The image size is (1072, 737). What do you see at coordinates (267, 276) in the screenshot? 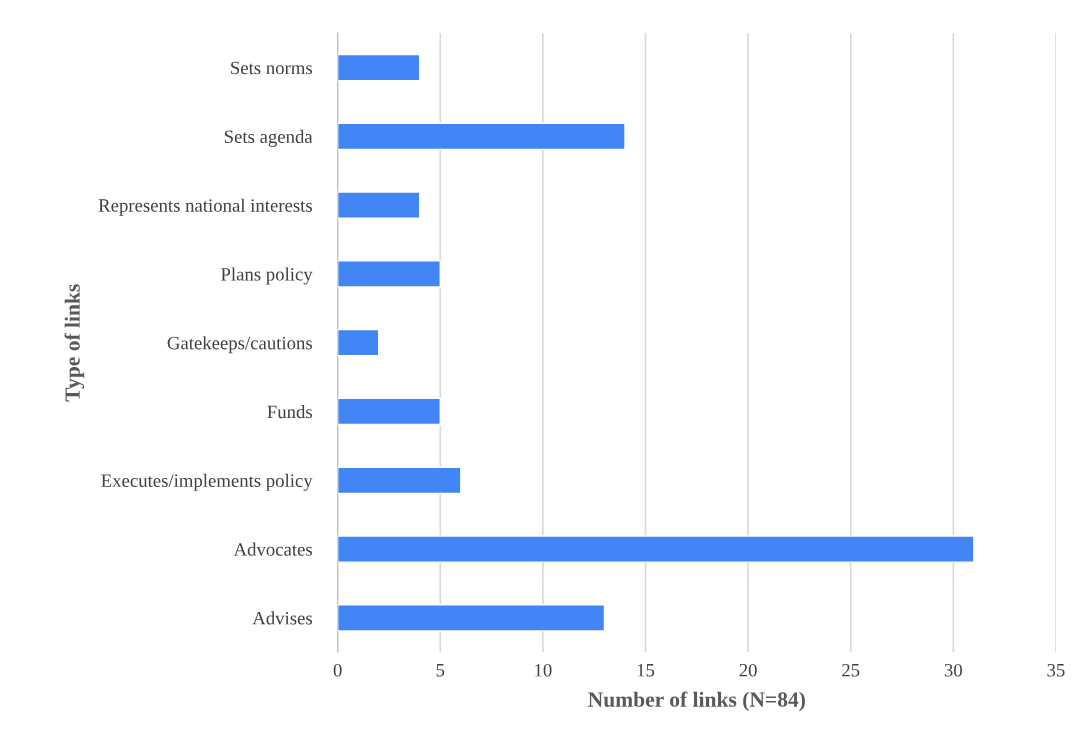
I see `y-tick-label: Plans policy` at bounding box center [267, 276].